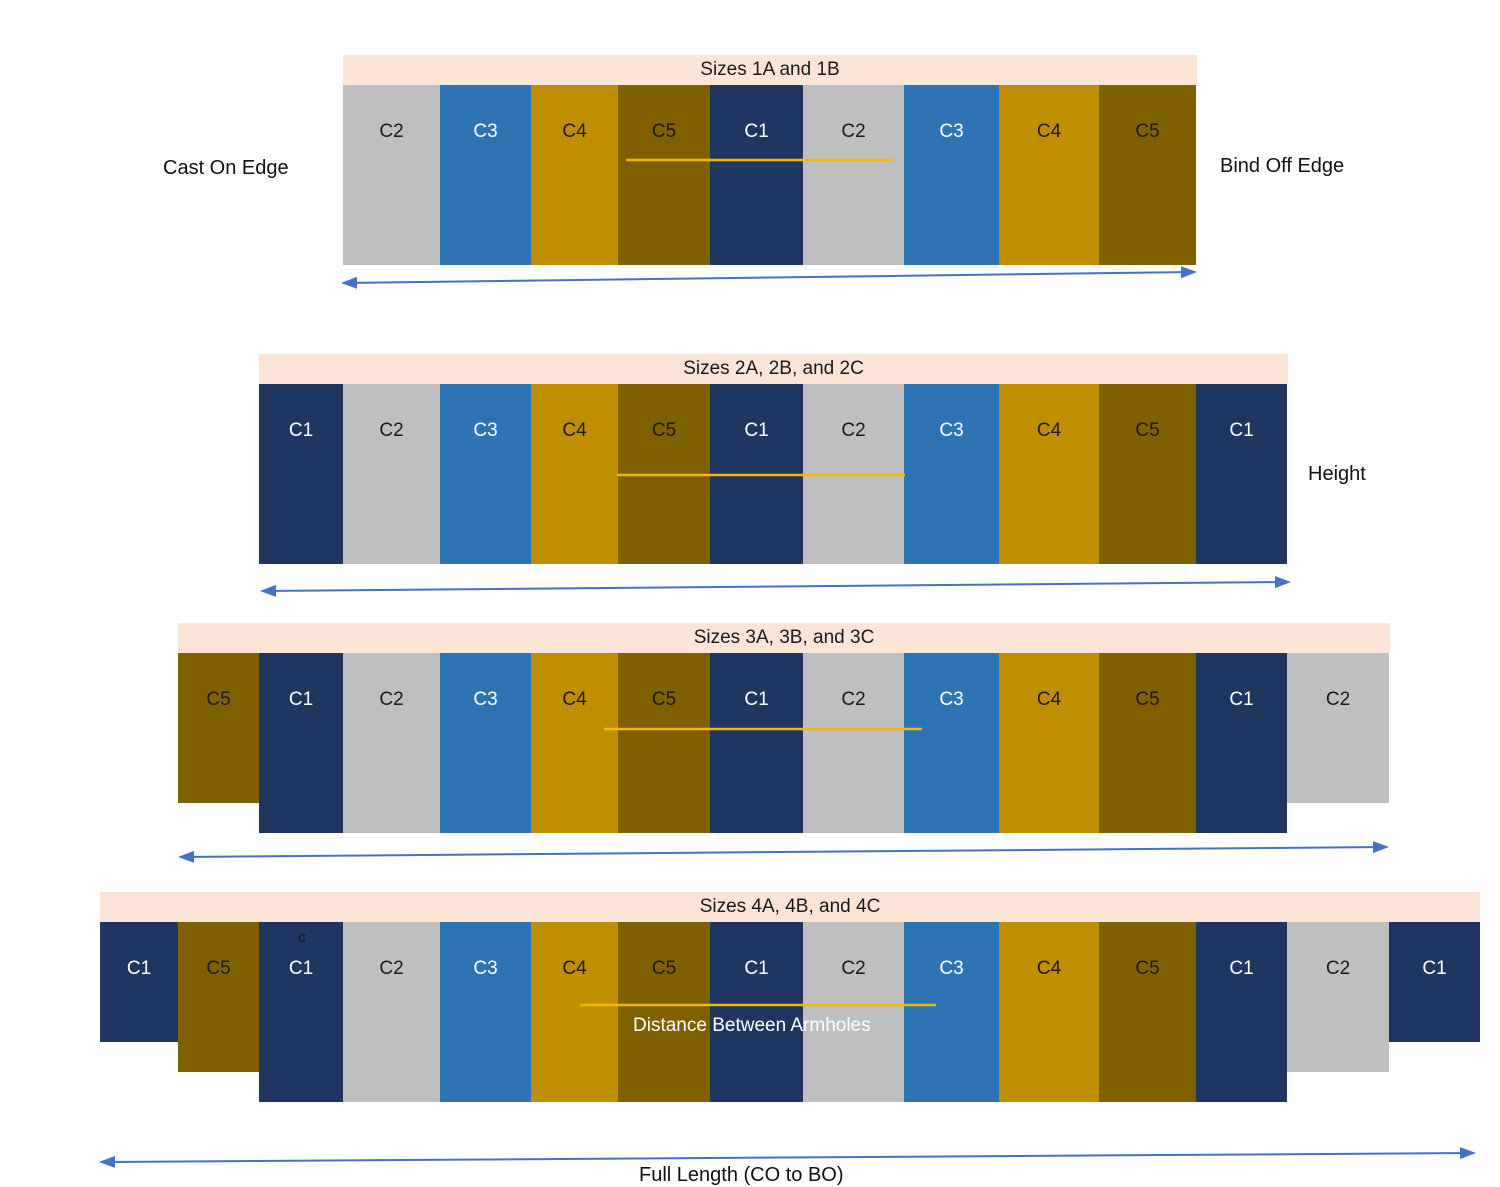 Image resolution: width=1500 pixels, height=1187 pixels. Describe the element at coordinates (784, 638) in the screenshot. I see `size-band-title: Sizes 3A, 3B, and 3C` at that location.